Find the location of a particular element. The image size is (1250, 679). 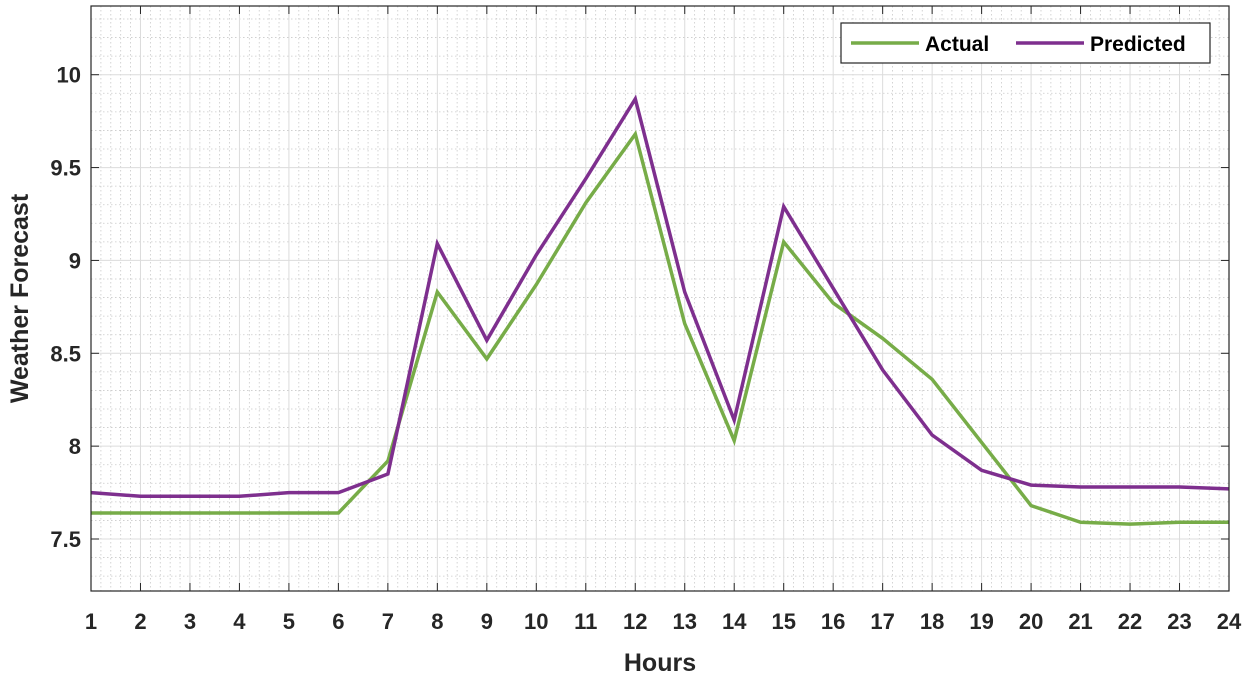

x-tick-label: 5 is located at coordinates (289, 621).